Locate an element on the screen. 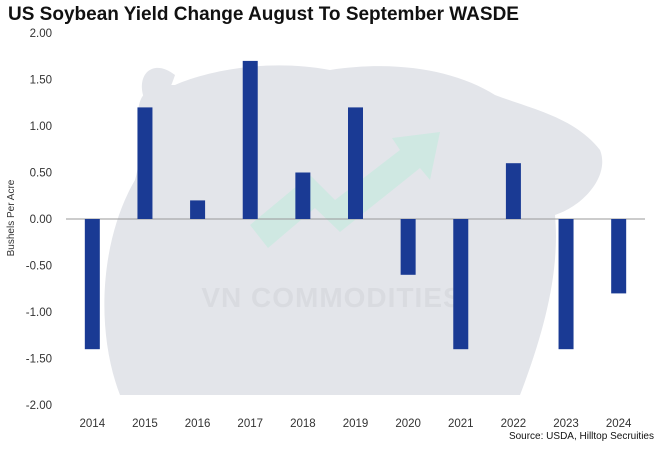 This screenshot has height=450, width=668. y-tick-label: -1.50 is located at coordinates (39, 360).